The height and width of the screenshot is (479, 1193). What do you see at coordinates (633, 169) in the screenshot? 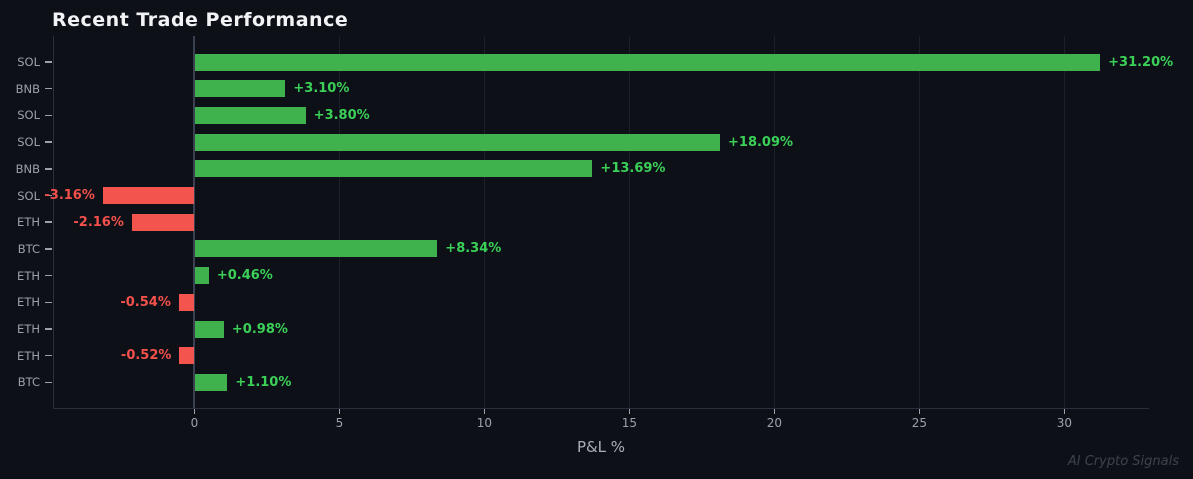
I see `trade-value-label: +13.69%` at bounding box center [633, 169].